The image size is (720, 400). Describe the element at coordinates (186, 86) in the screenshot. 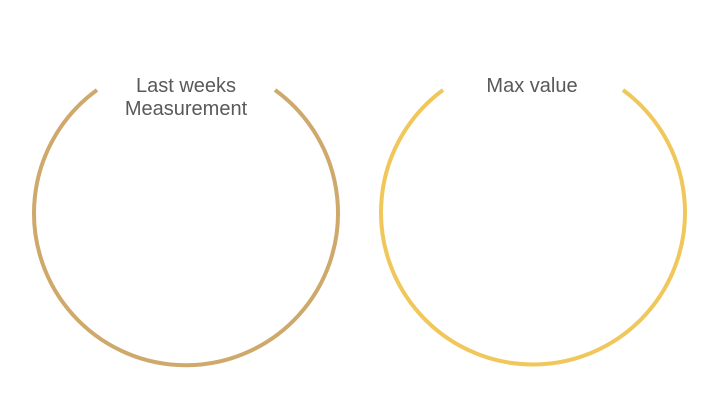

I see `left-ring-title-line-1: Last weeks` at that location.